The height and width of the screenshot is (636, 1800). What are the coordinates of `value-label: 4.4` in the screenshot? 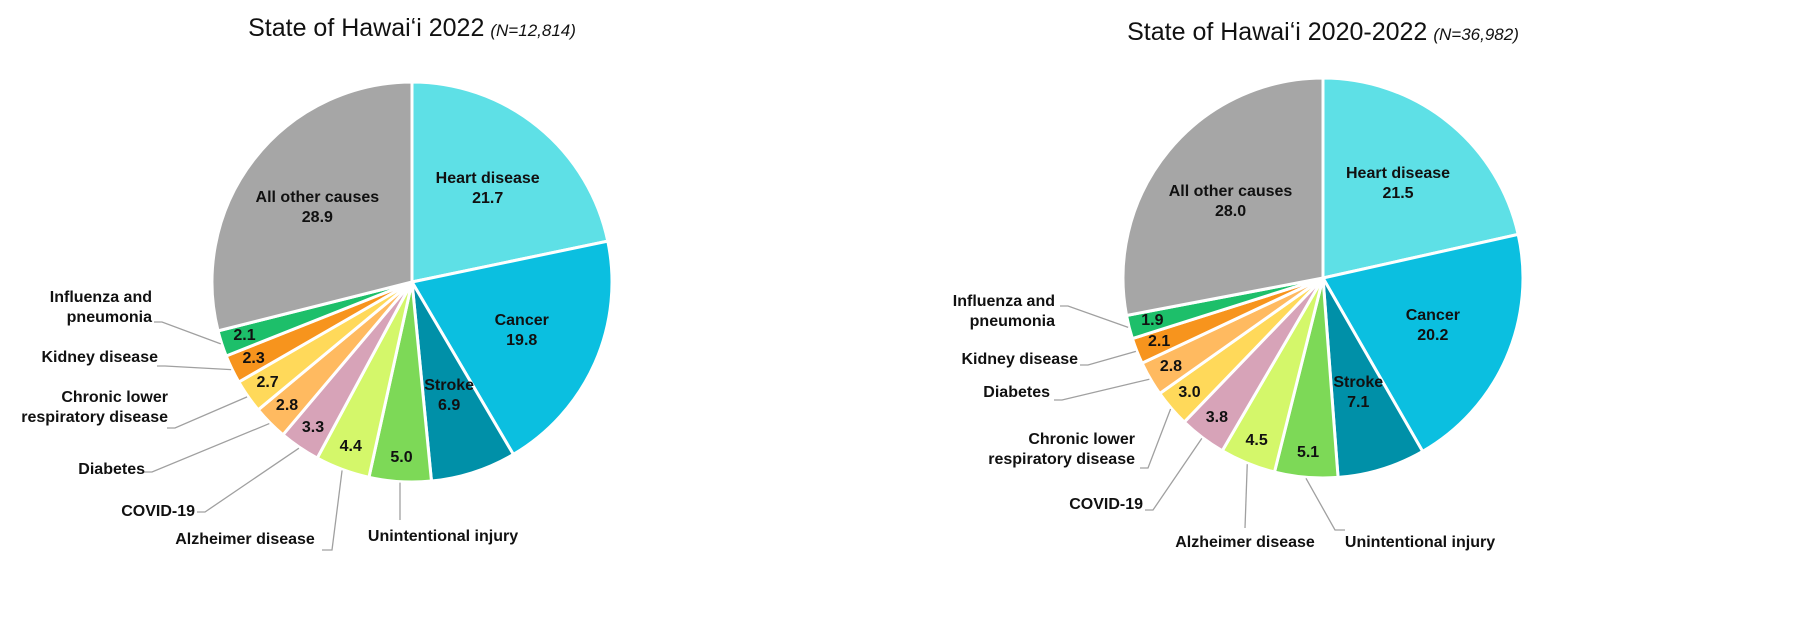 It's located at (350, 446).